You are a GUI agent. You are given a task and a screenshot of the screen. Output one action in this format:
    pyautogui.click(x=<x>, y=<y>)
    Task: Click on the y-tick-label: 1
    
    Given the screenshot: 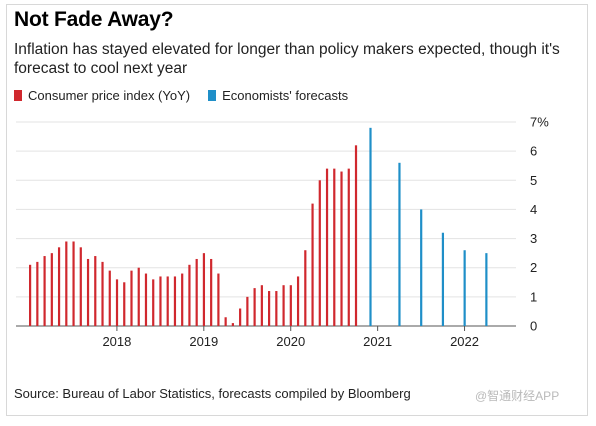 What is the action you would take?
    pyautogui.click(x=533, y=296)
    